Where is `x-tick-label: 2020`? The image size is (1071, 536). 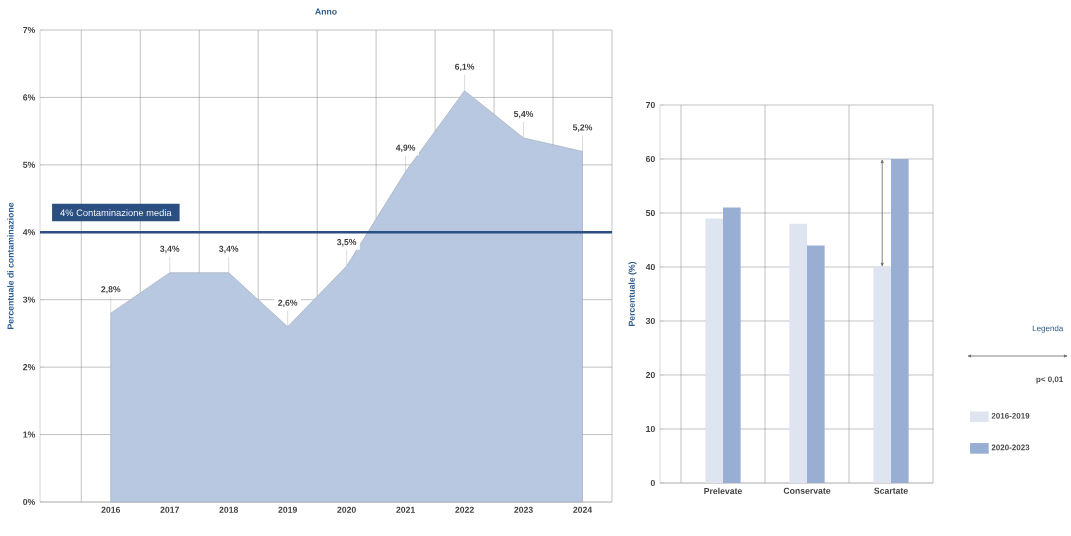 x-tick-label: 2020 is located at coordinates (346, 509).